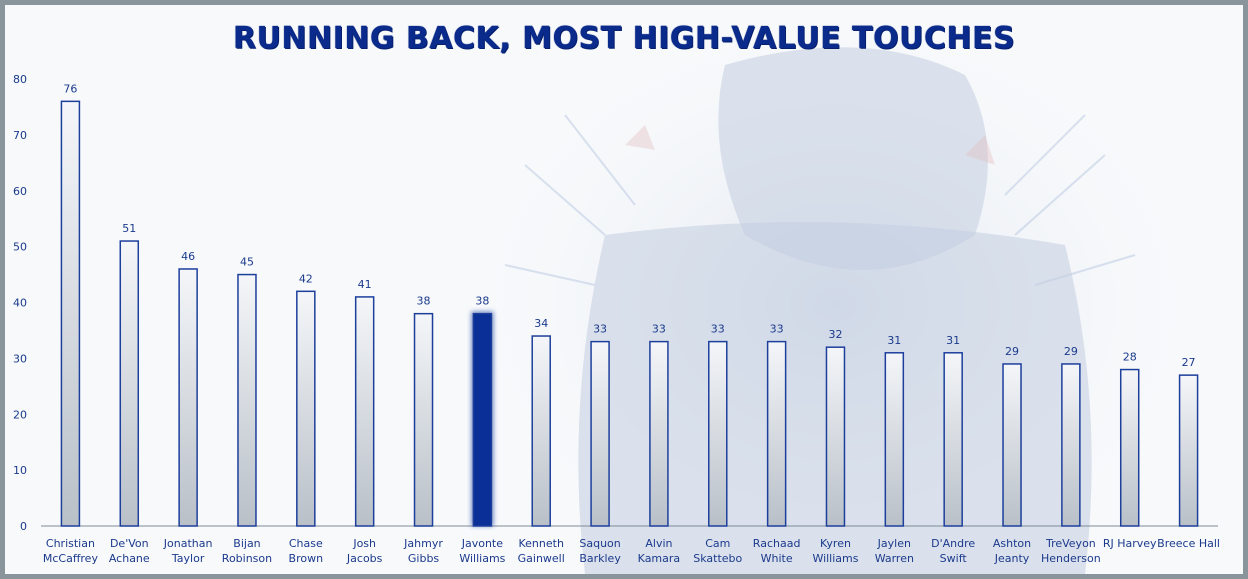  What do you see at coordinates (1130, 357) in the screenshot?
I see `data-label: 28` at bounding box center [1130, 357].